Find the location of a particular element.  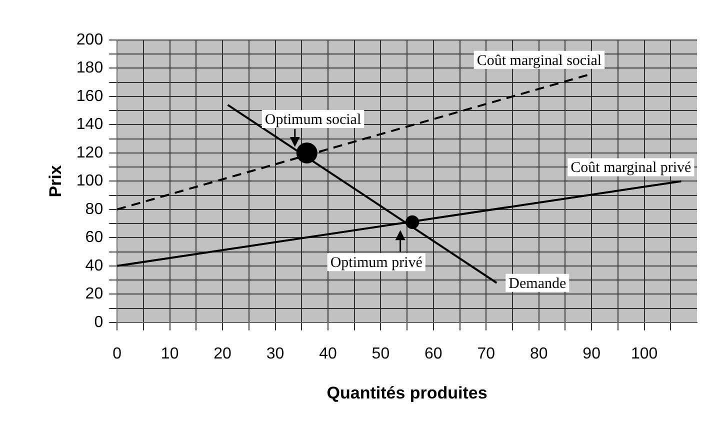

y-tick-label: 140 is located at coordinates (90, 125).